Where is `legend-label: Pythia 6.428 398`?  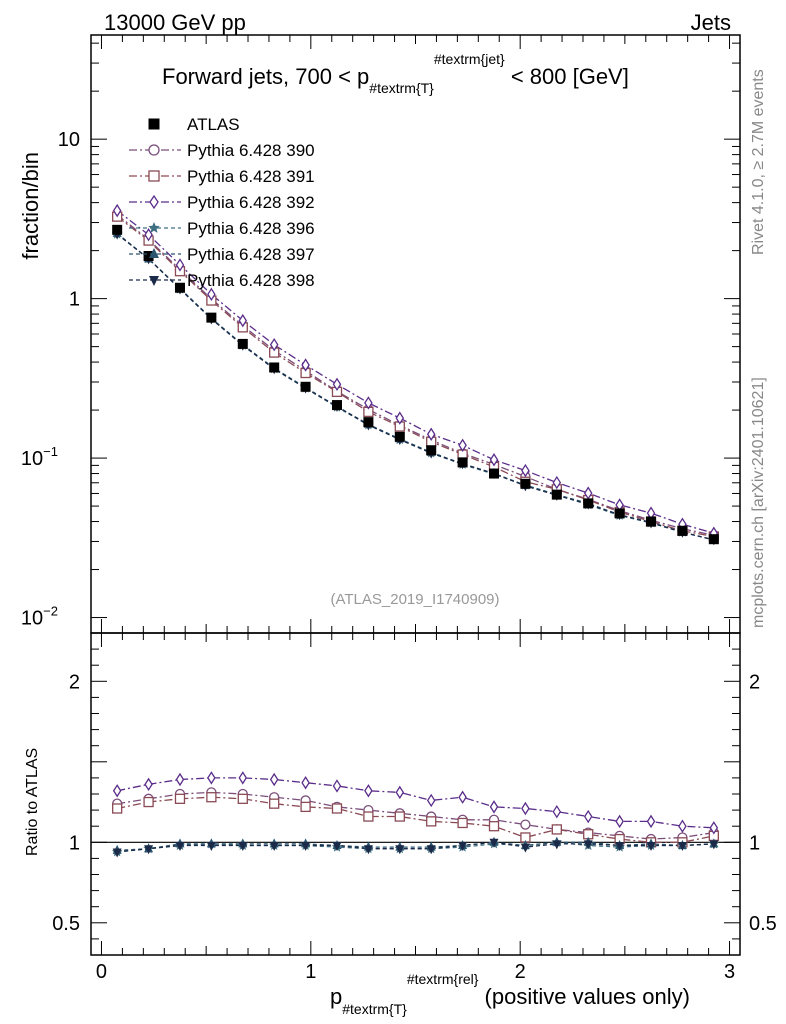
legend-label: Pythia 6.428 398 is located at coordinates (251, 280).